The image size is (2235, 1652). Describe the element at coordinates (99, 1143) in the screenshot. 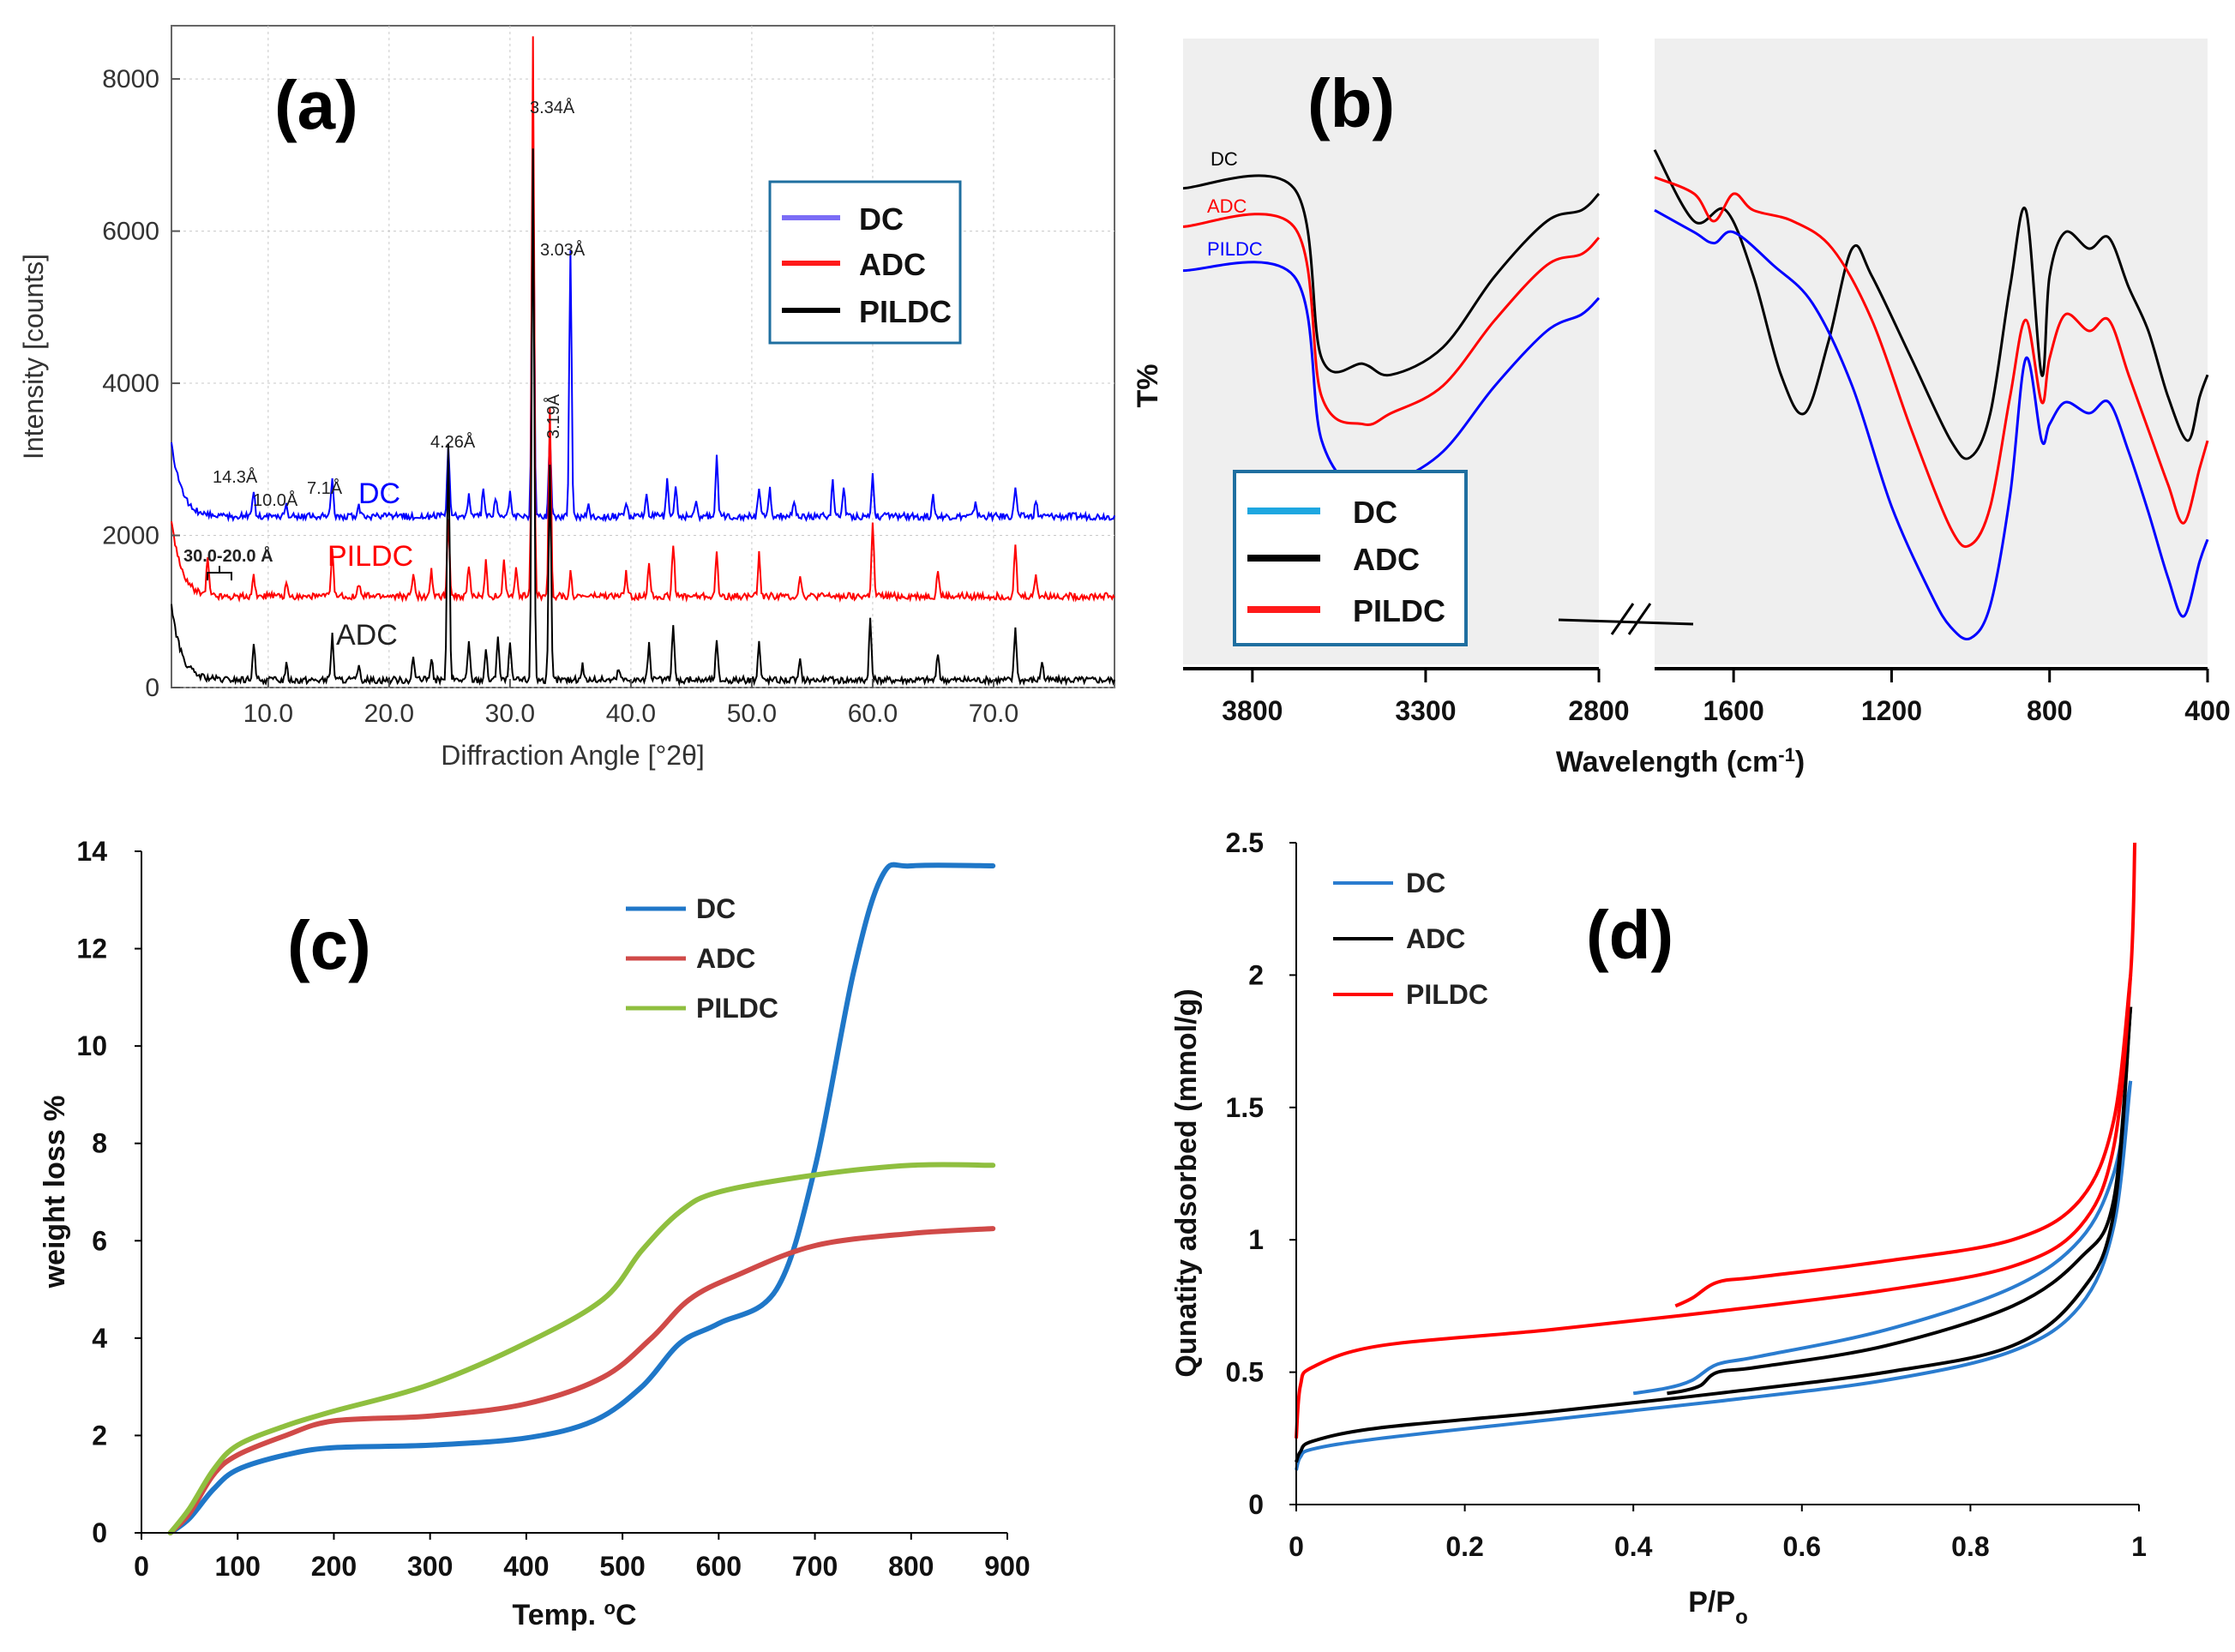

I see `c-ytick-label: 8` at that location.